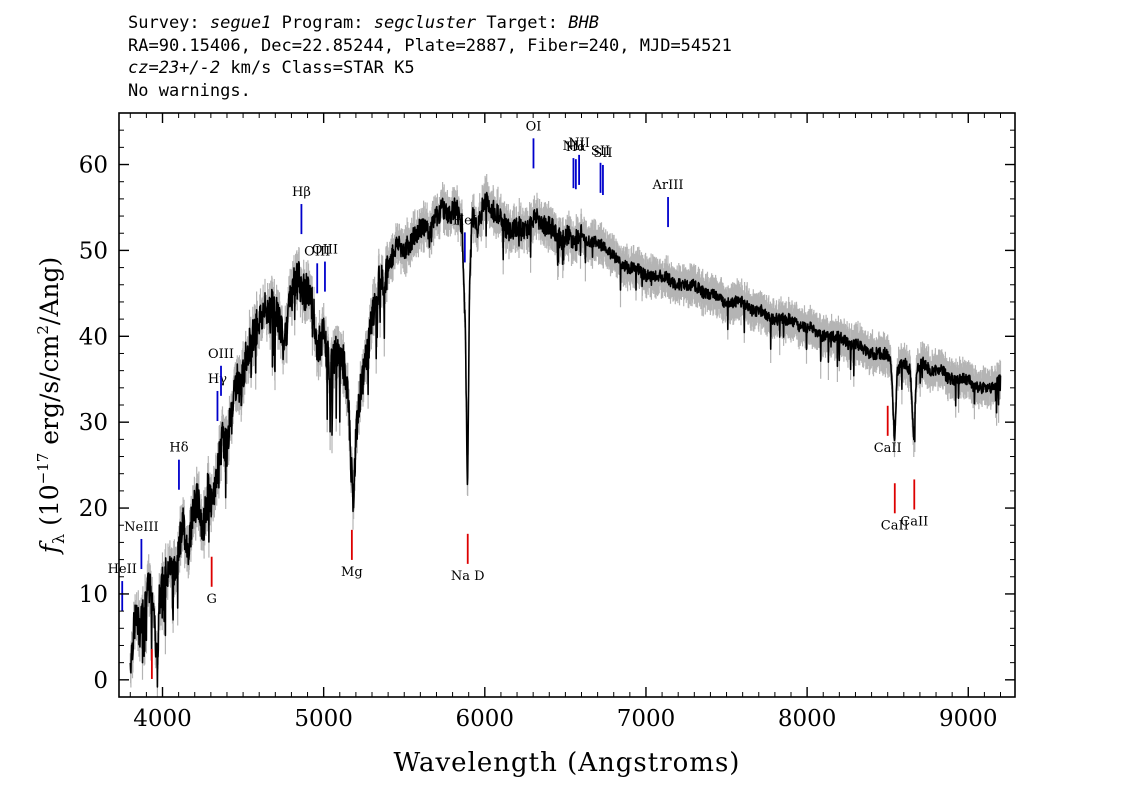  I want to click on y-title-f: f, so click(49, 547).